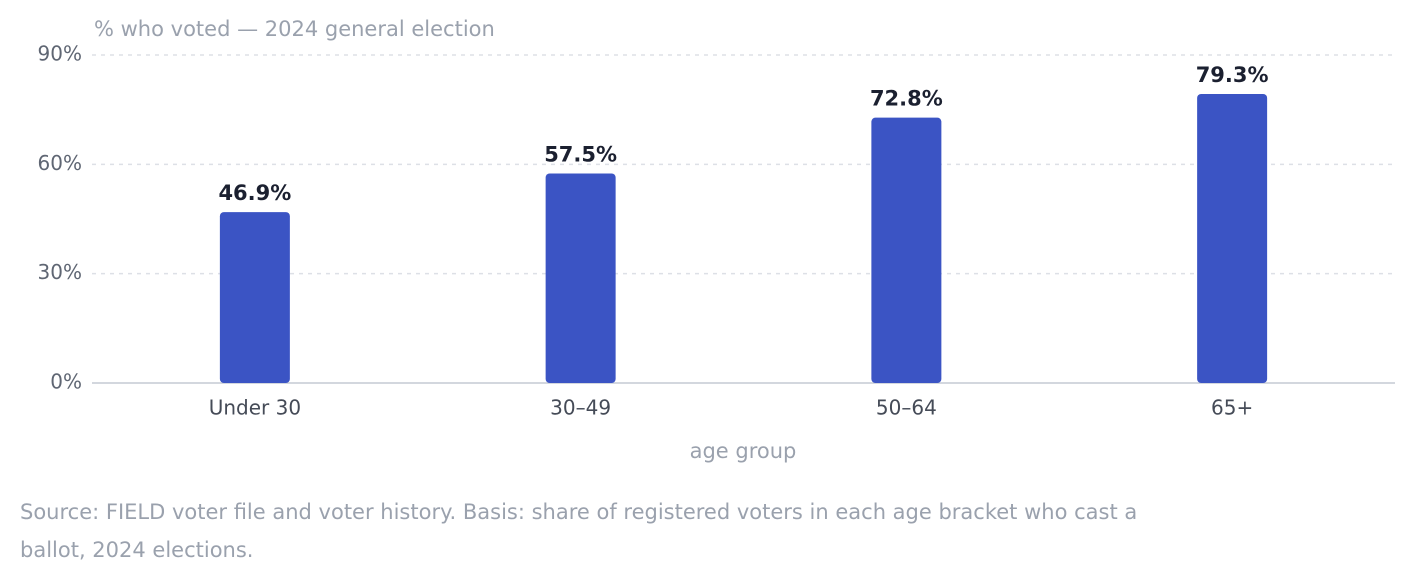 This screenshot has width=1415, height=582. What do you see at coordinates (906, 99) in the screenshot?
I see `value-label: 72.8%` at bounding box center [906, 99].